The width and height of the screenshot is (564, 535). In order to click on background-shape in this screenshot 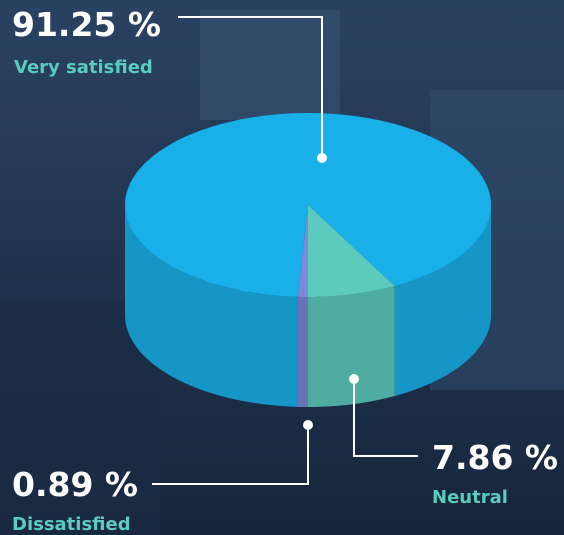, I will do `click(270, 65)`.